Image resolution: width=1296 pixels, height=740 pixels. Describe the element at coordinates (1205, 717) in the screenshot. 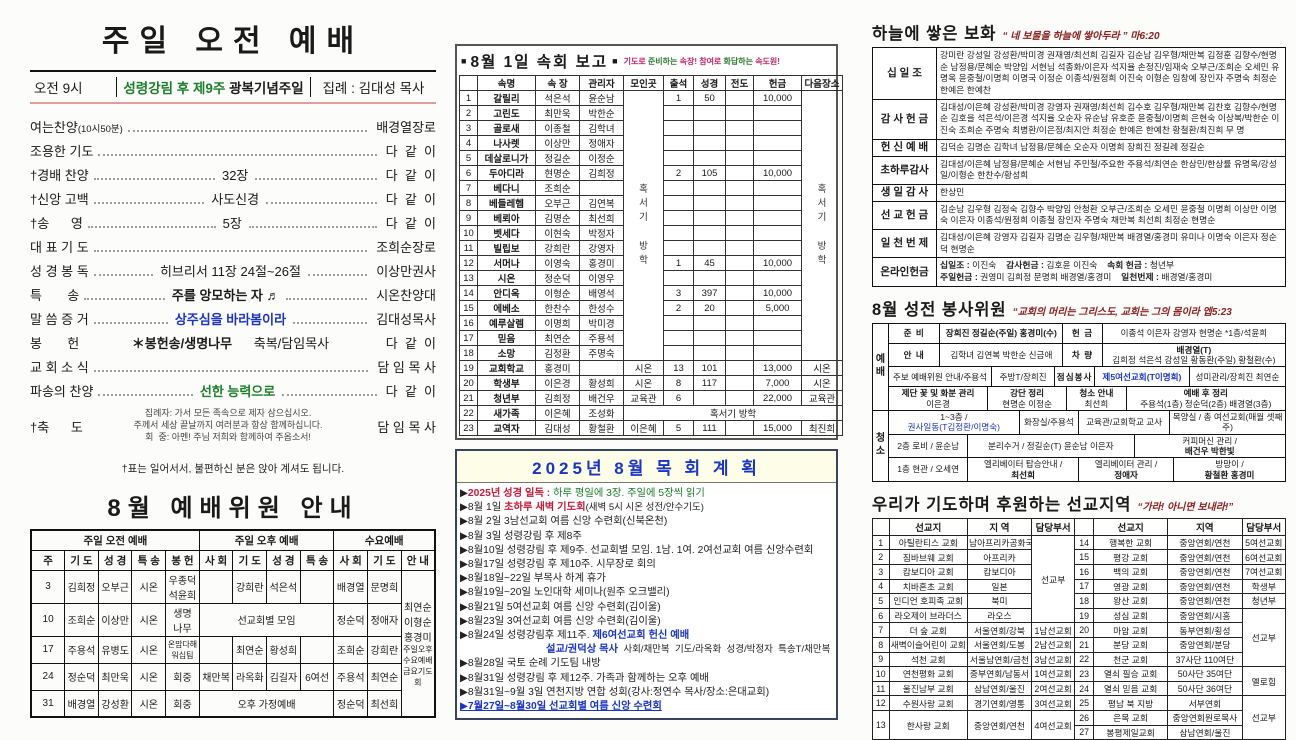

I see `cell: 중앙연회원로목사` at that location.